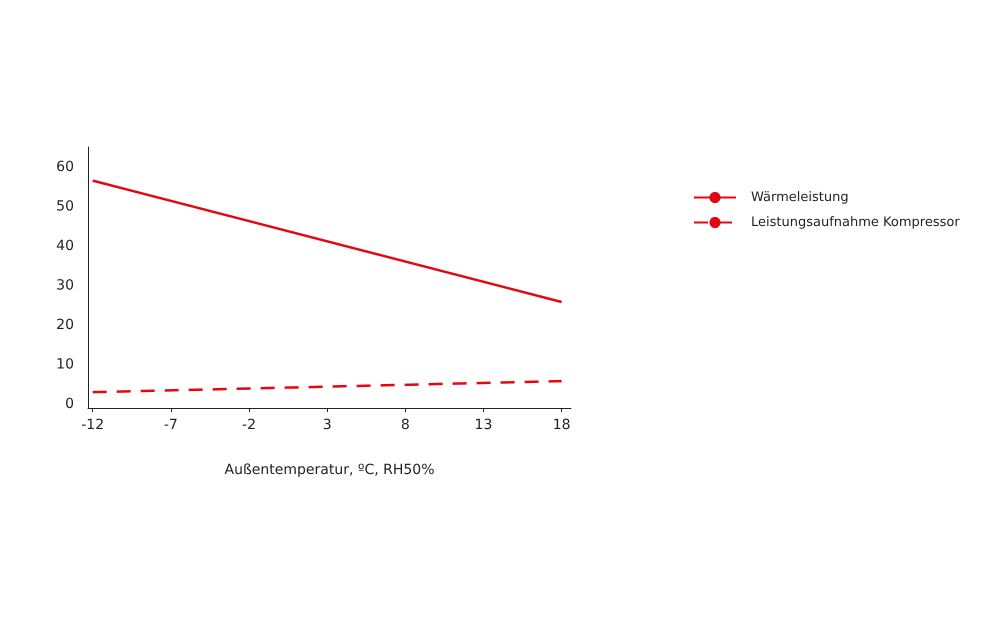 This screenshot has width=990, height=627. What do you see at coordinates (561, 425) in the screenshot?
I see `x-tick-label: 18` at bounding box center [561, 425].